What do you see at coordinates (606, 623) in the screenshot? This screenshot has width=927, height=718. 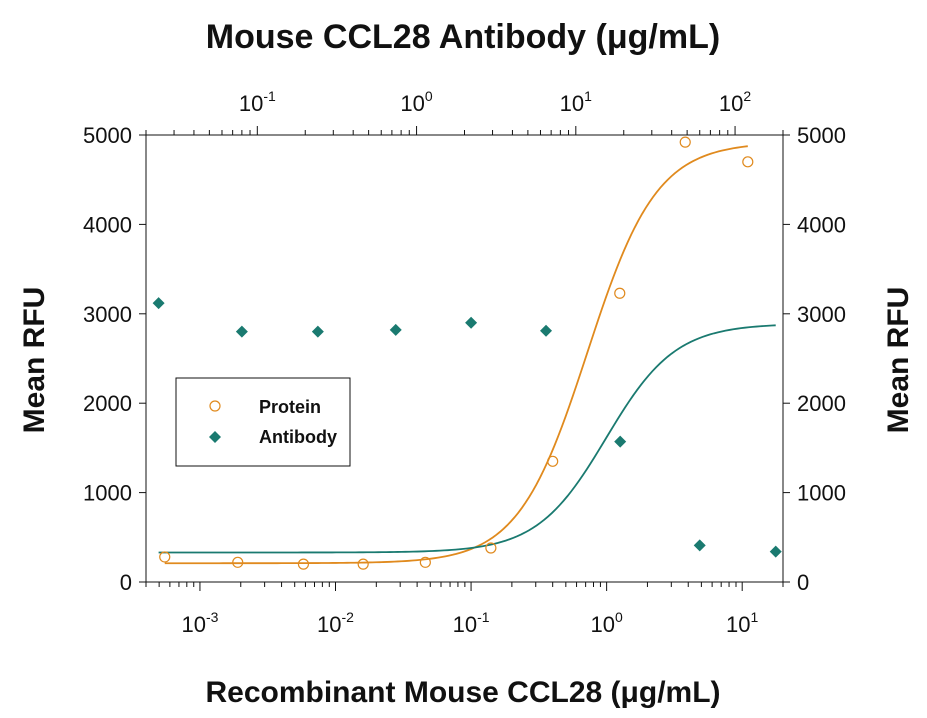 I see `x-bottom-tick-label: 10⁰` at bounding box center [606, 623].